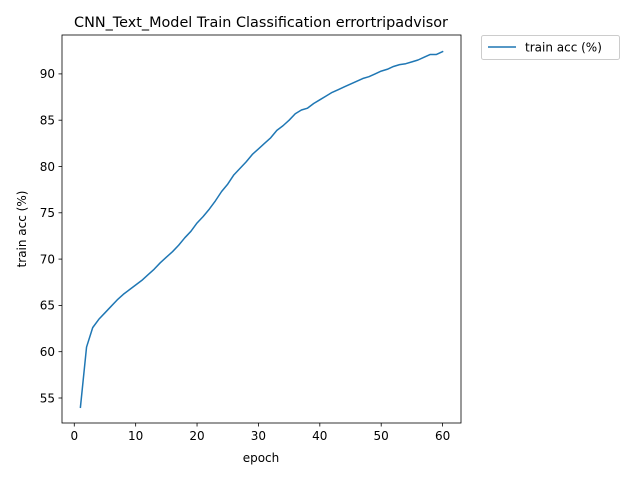 This screenshot has height=480, width=640. I want to click on y-tick-label: 80, so click(47, 167).